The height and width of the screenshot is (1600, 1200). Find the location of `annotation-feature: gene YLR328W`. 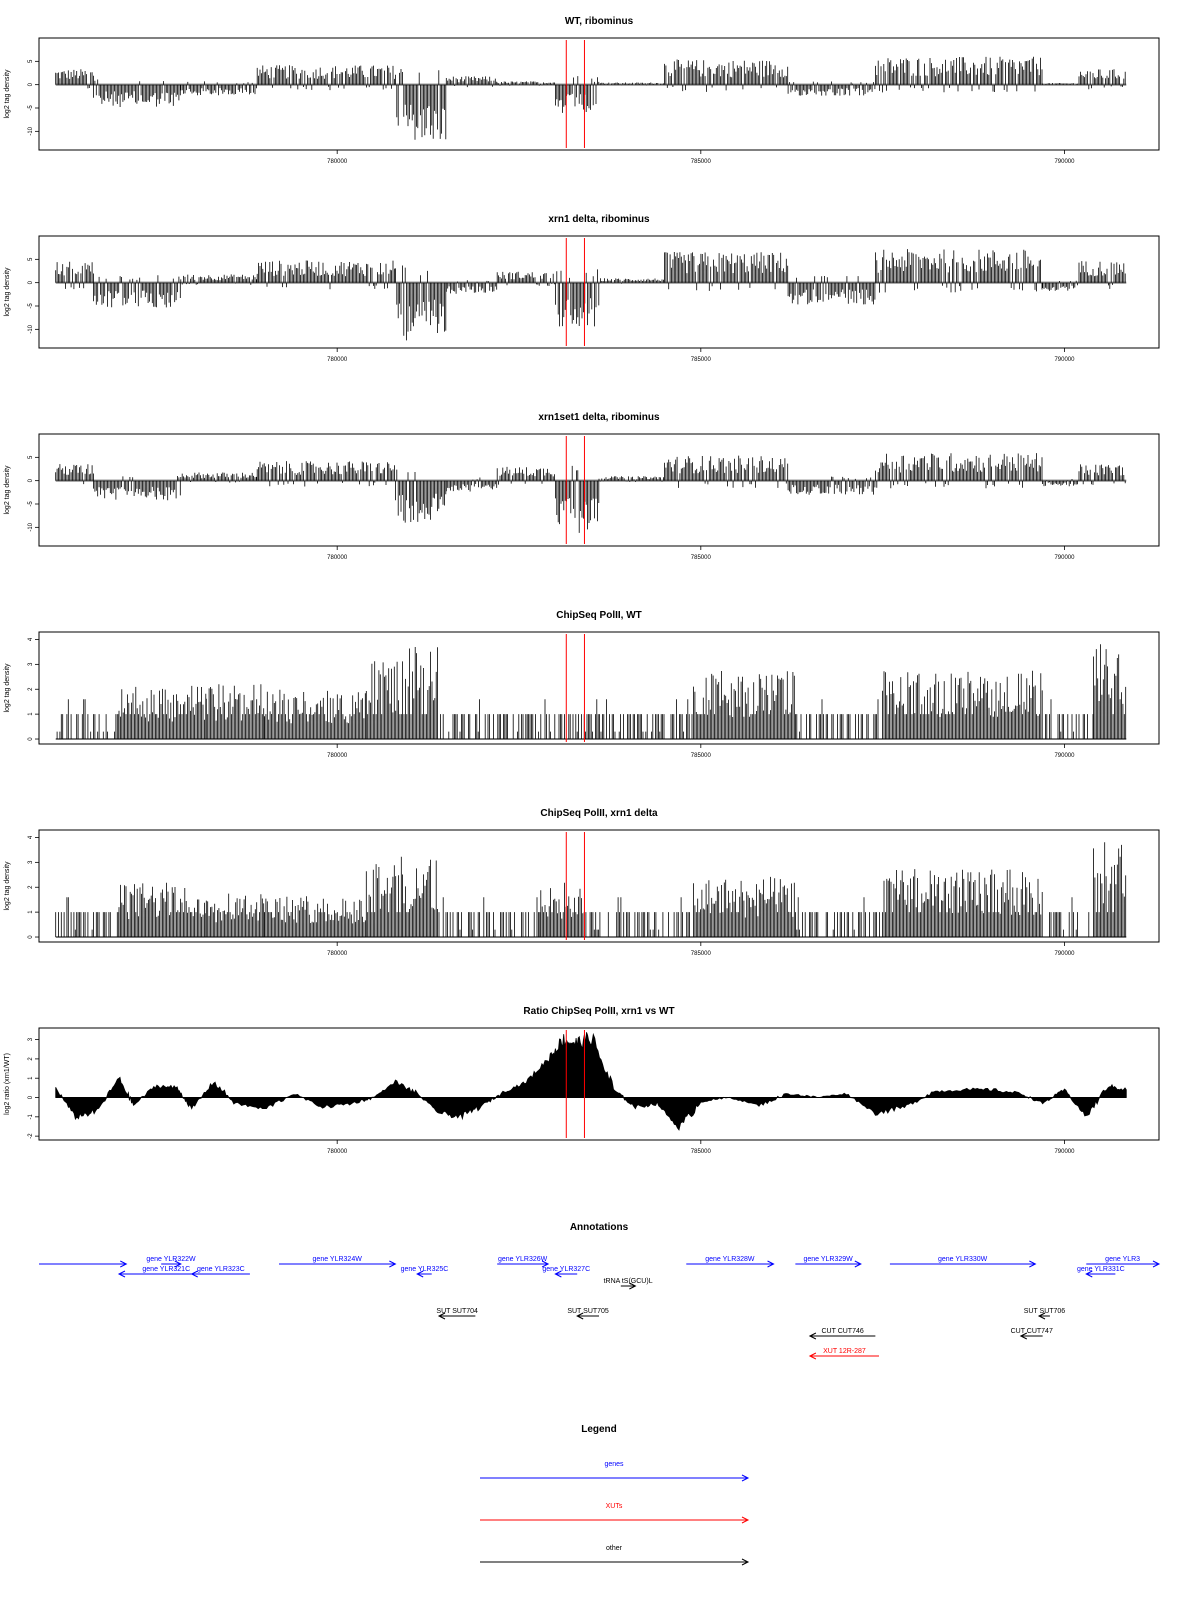

annotation-feature: gene YLR328W is located at coordinates (730, 1262).